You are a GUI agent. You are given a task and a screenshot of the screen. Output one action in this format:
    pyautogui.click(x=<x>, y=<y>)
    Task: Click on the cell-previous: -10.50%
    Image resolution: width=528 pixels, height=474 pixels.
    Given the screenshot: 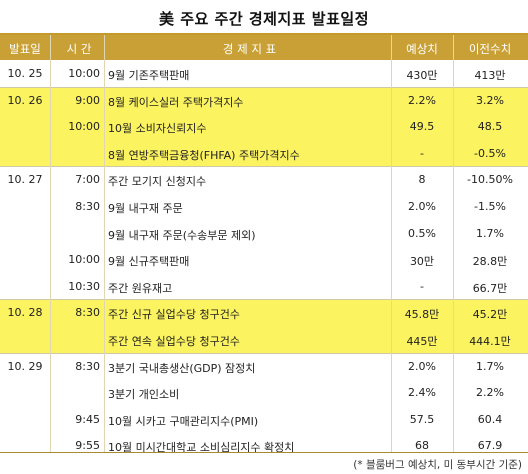 What is the action you would take?
    pyautogui.click(x=490, y=180)
    